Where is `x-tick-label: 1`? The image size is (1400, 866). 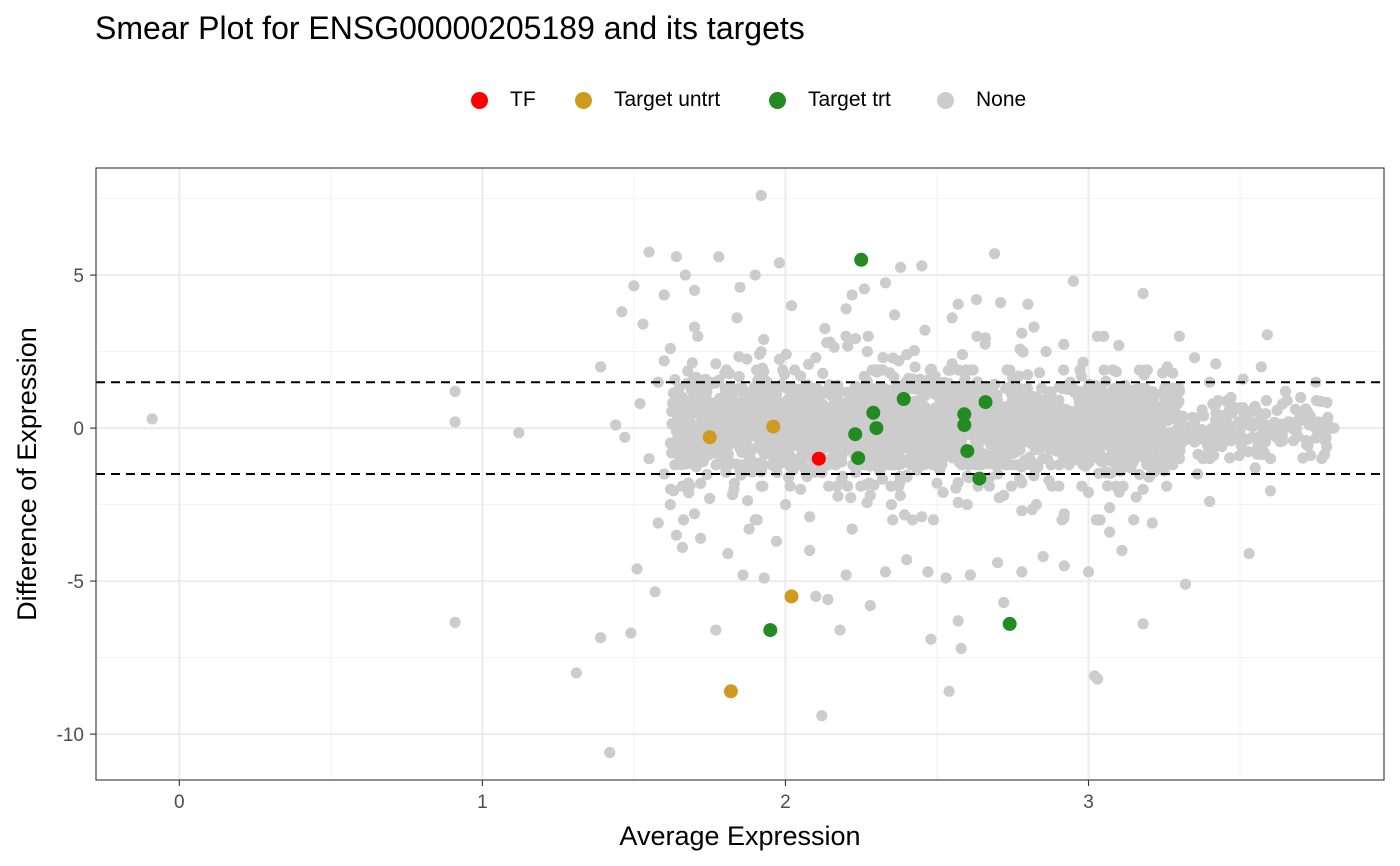
x-tick-label: 1 is located at coordinates (482, 802).